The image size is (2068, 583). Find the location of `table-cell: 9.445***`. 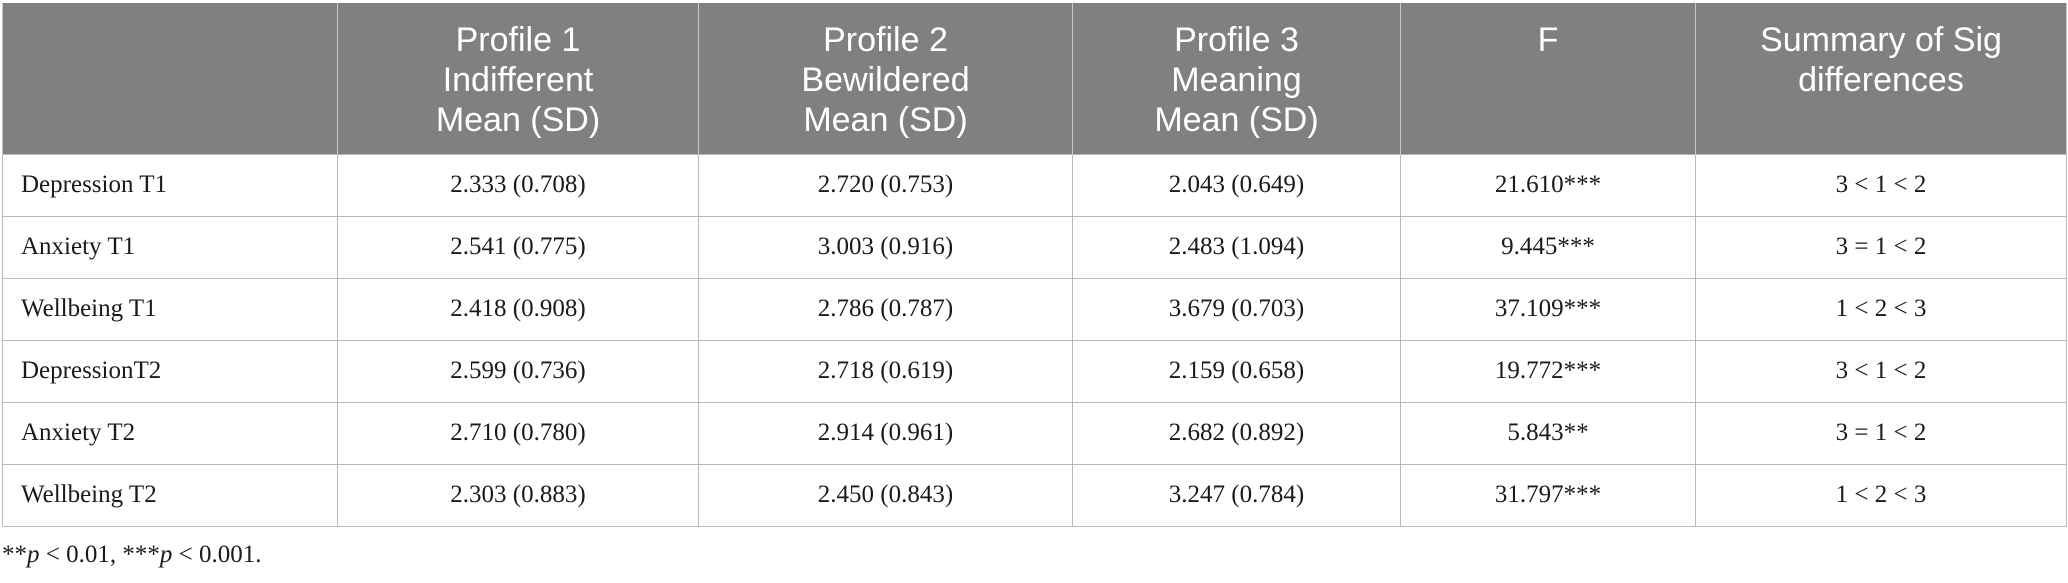

table-cell: 9.445*** is located at coordinates (1548, 247).